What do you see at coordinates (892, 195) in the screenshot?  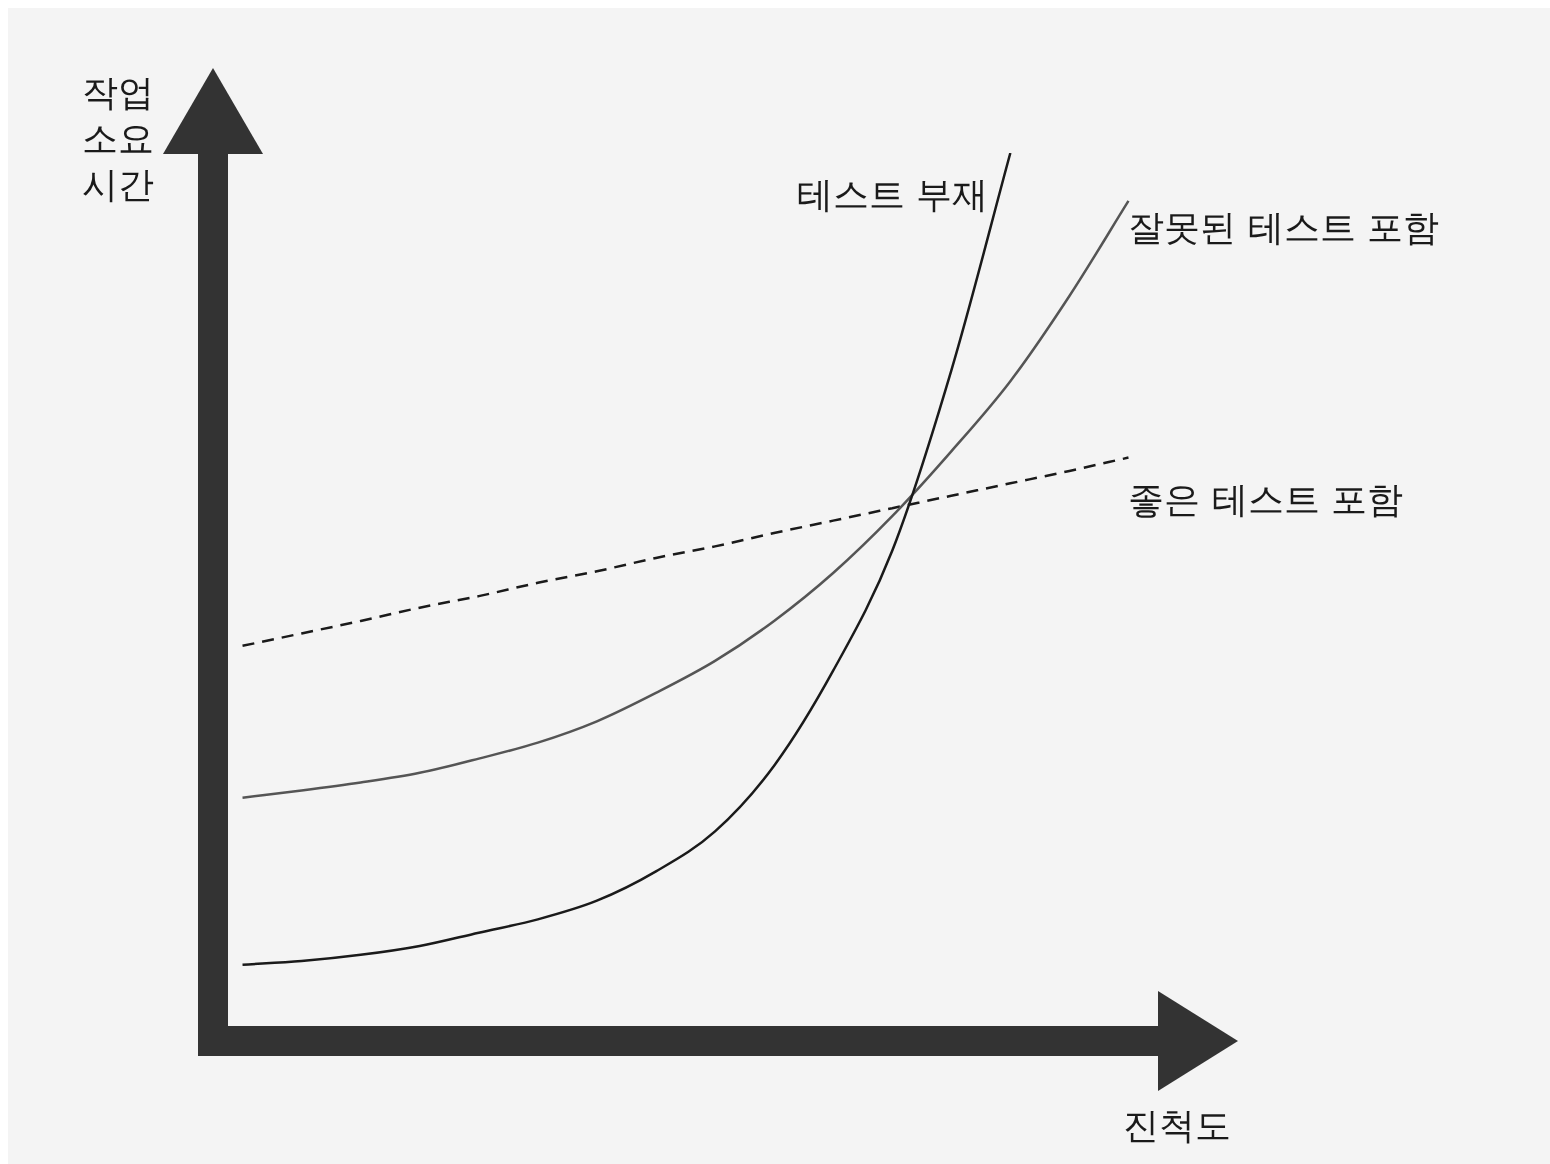 I see `series-label: 테스트 부재` at bounding box center [892, 195].